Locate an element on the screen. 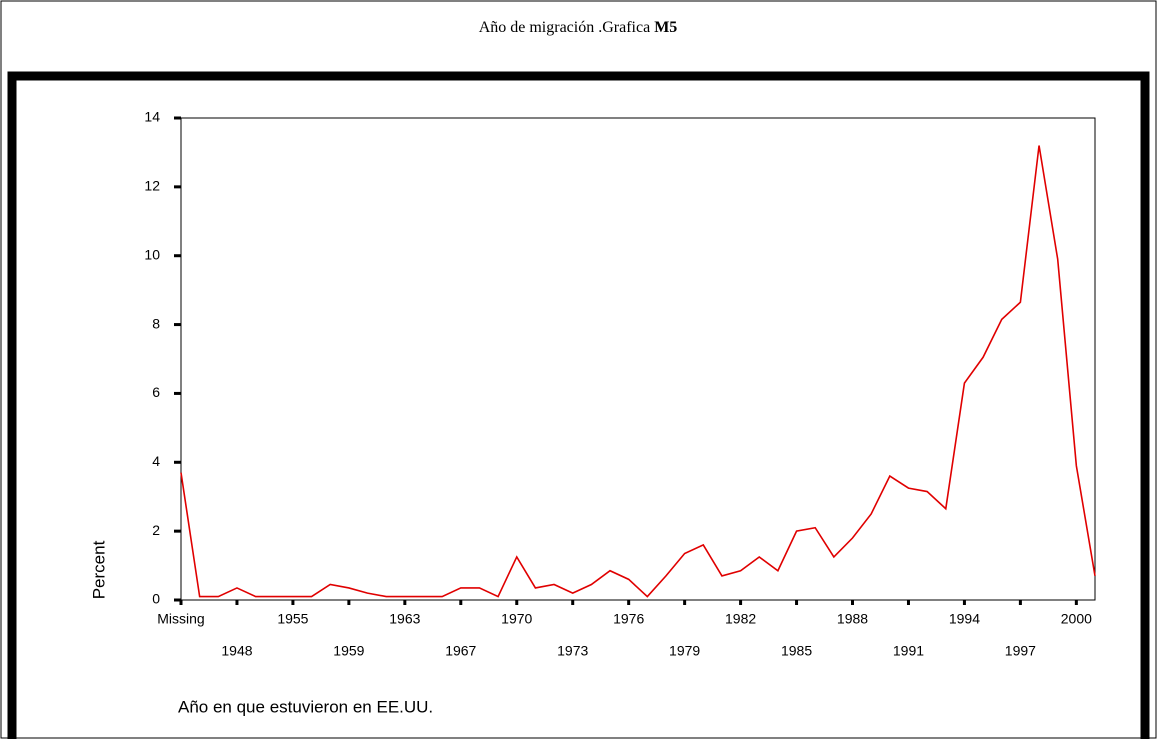 The image size is (1157, 739). x-tick-label: 1976 is located at coordinates (628, 619).